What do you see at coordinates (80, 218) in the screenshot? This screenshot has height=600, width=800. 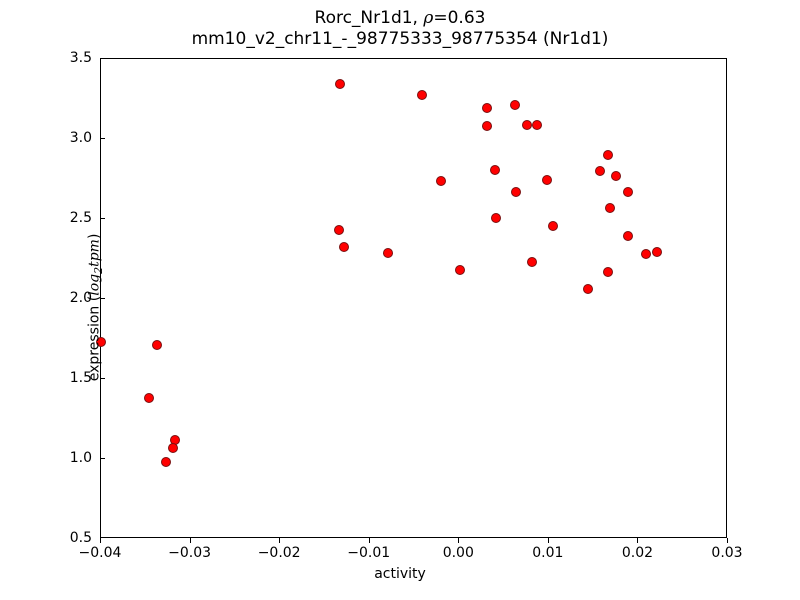 I see `y-tick-label: 2.5` at bounding box center [80, 218].